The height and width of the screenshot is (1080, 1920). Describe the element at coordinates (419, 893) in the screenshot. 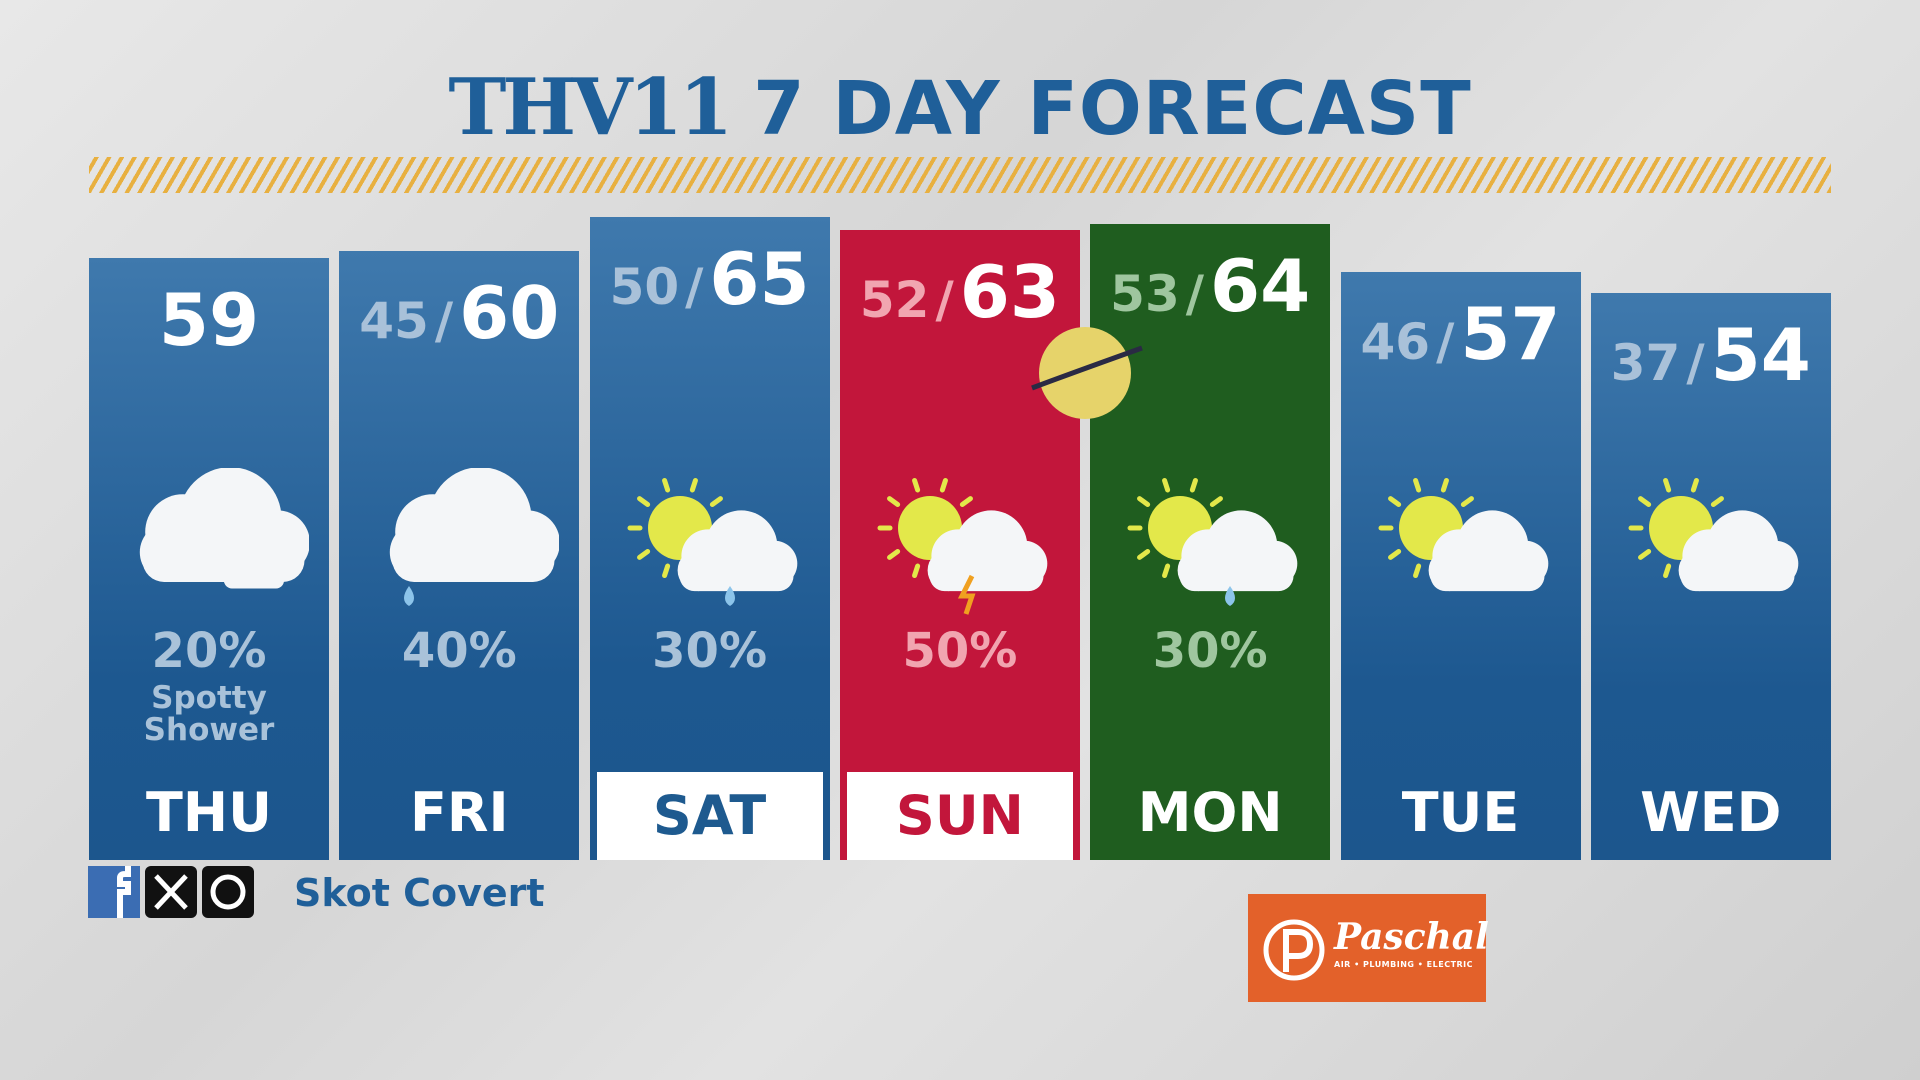

I see `handle: Skot Covert` at that location.